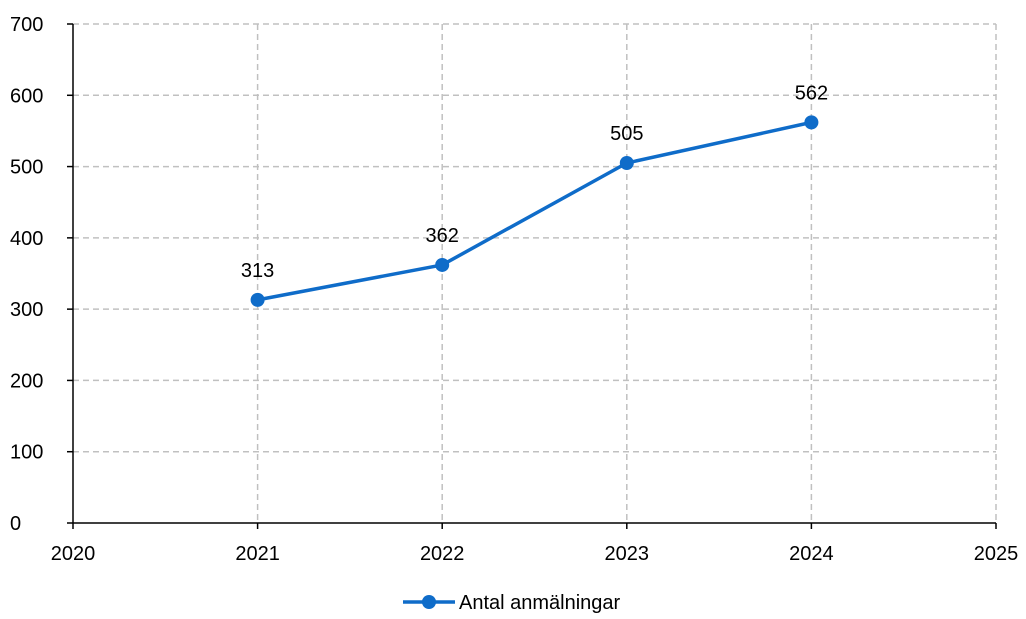 Image resolution: width=1026 pixels, height=619 pixels. Describe the element at coordinates (26, 310) in the screenshot. I see `y-tick-label: 300` at that location.